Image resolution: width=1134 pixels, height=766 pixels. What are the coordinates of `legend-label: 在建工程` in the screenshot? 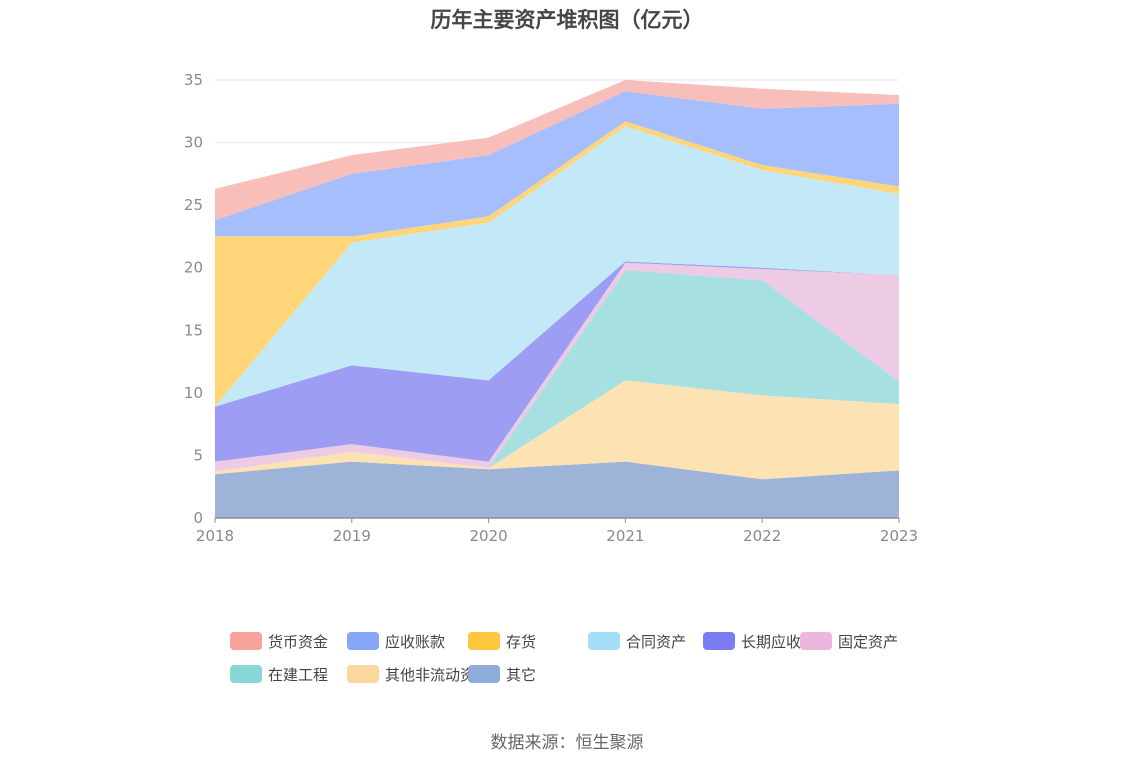 It's located at (298, 674).